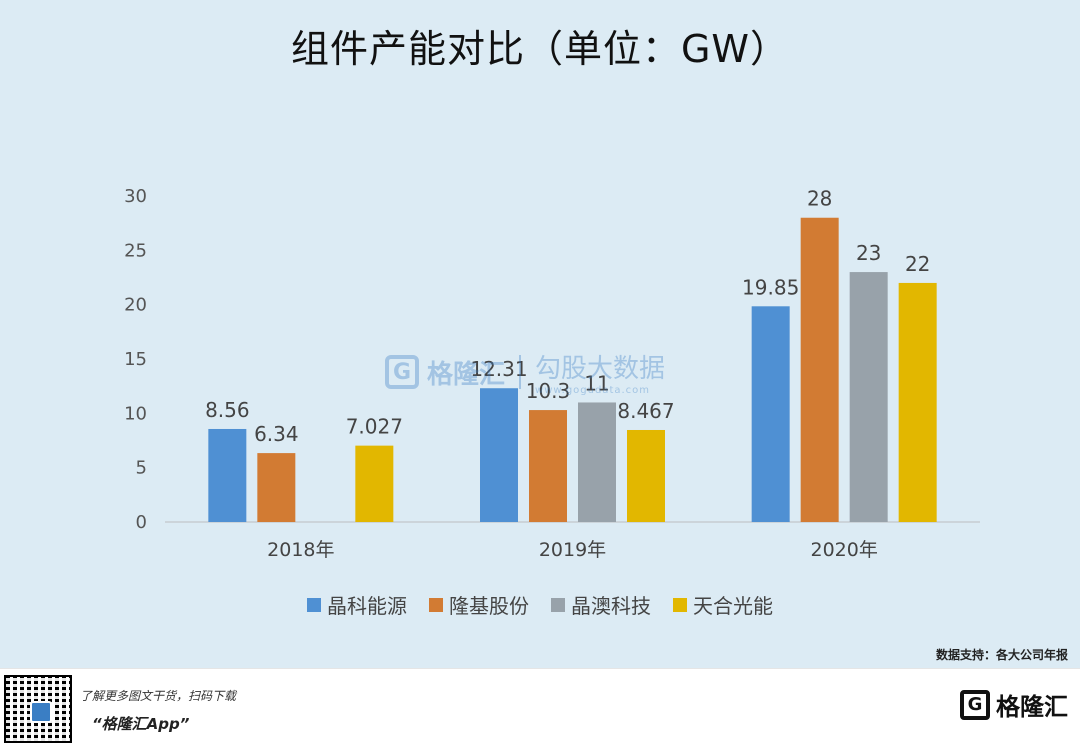 The image size is (1080, 748). What do you see at coordinates (520, 372) in the screenshot?
I see `watermark-divider` at bounding box center [520, 372].